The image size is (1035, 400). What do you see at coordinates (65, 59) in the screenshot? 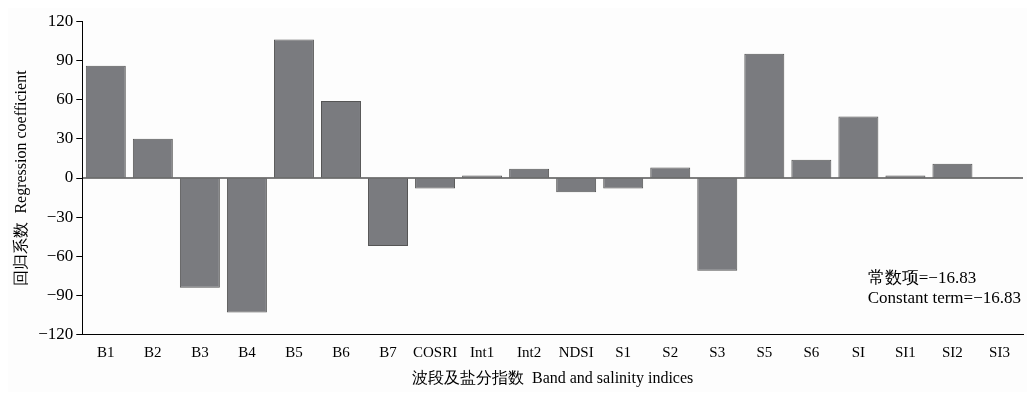
I see `y-tick-label: 90` at bounding box center [65, 59].